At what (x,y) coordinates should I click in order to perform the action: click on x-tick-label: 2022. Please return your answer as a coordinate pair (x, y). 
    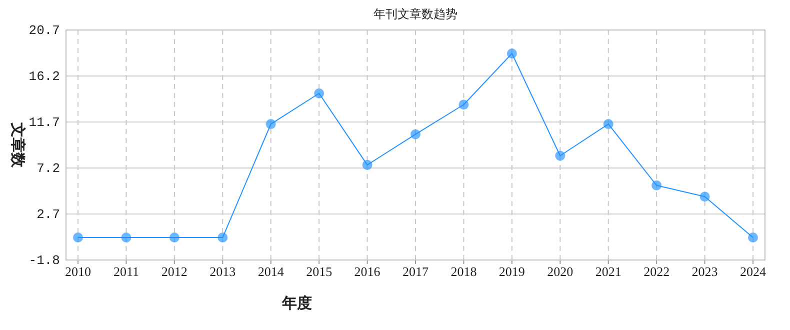
    Looking at the image, I should click on (657, 271).